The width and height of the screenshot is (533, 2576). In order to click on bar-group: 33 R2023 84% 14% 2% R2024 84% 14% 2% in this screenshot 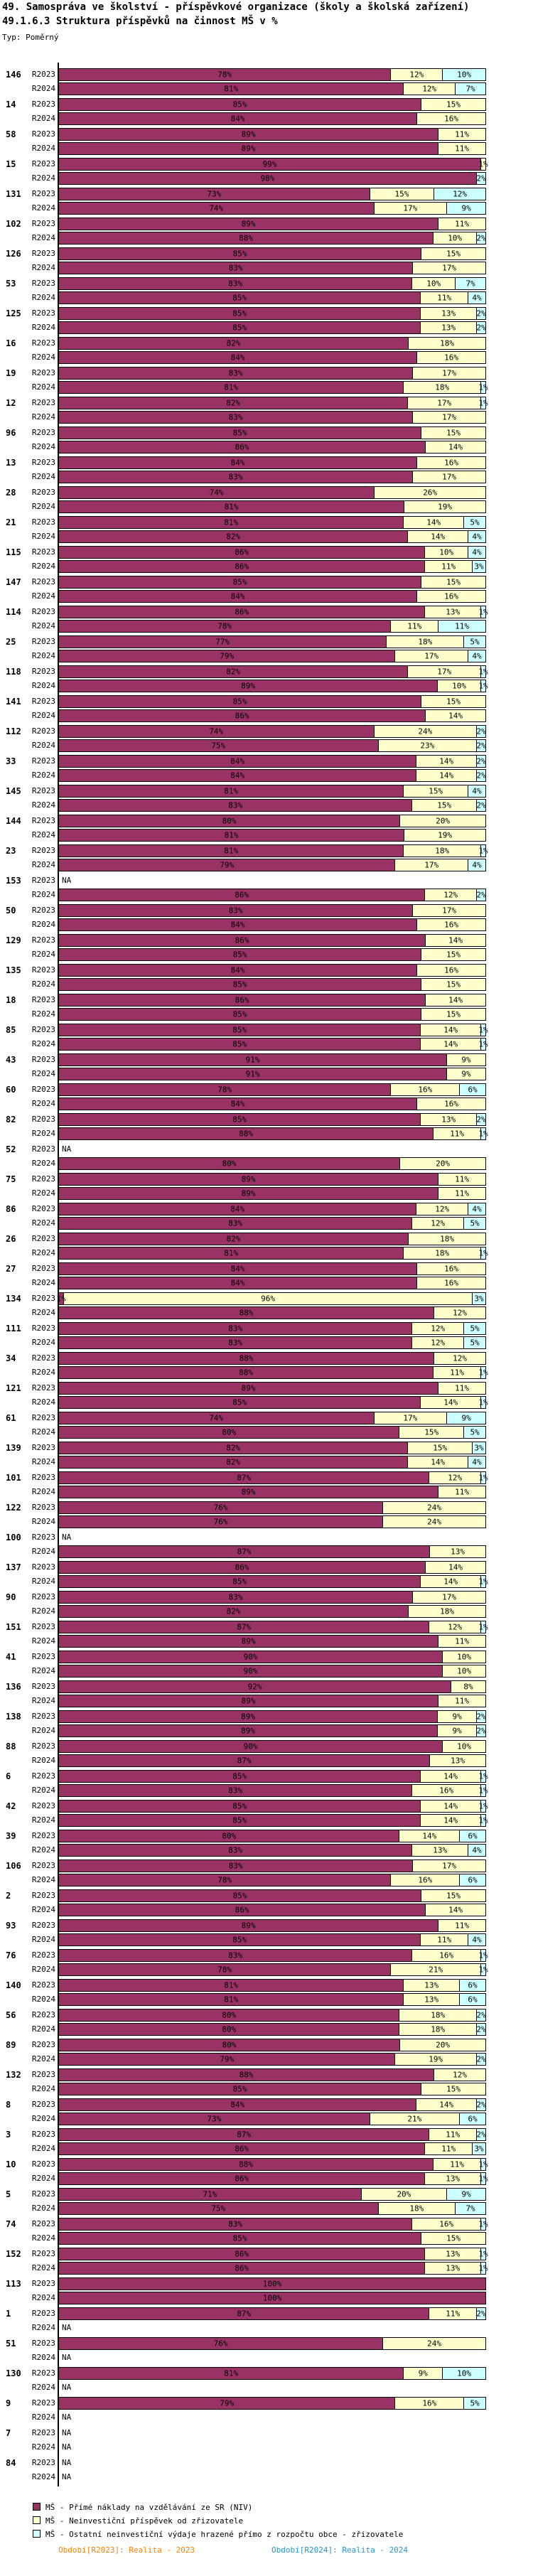, I will do `click(266, 768)`.